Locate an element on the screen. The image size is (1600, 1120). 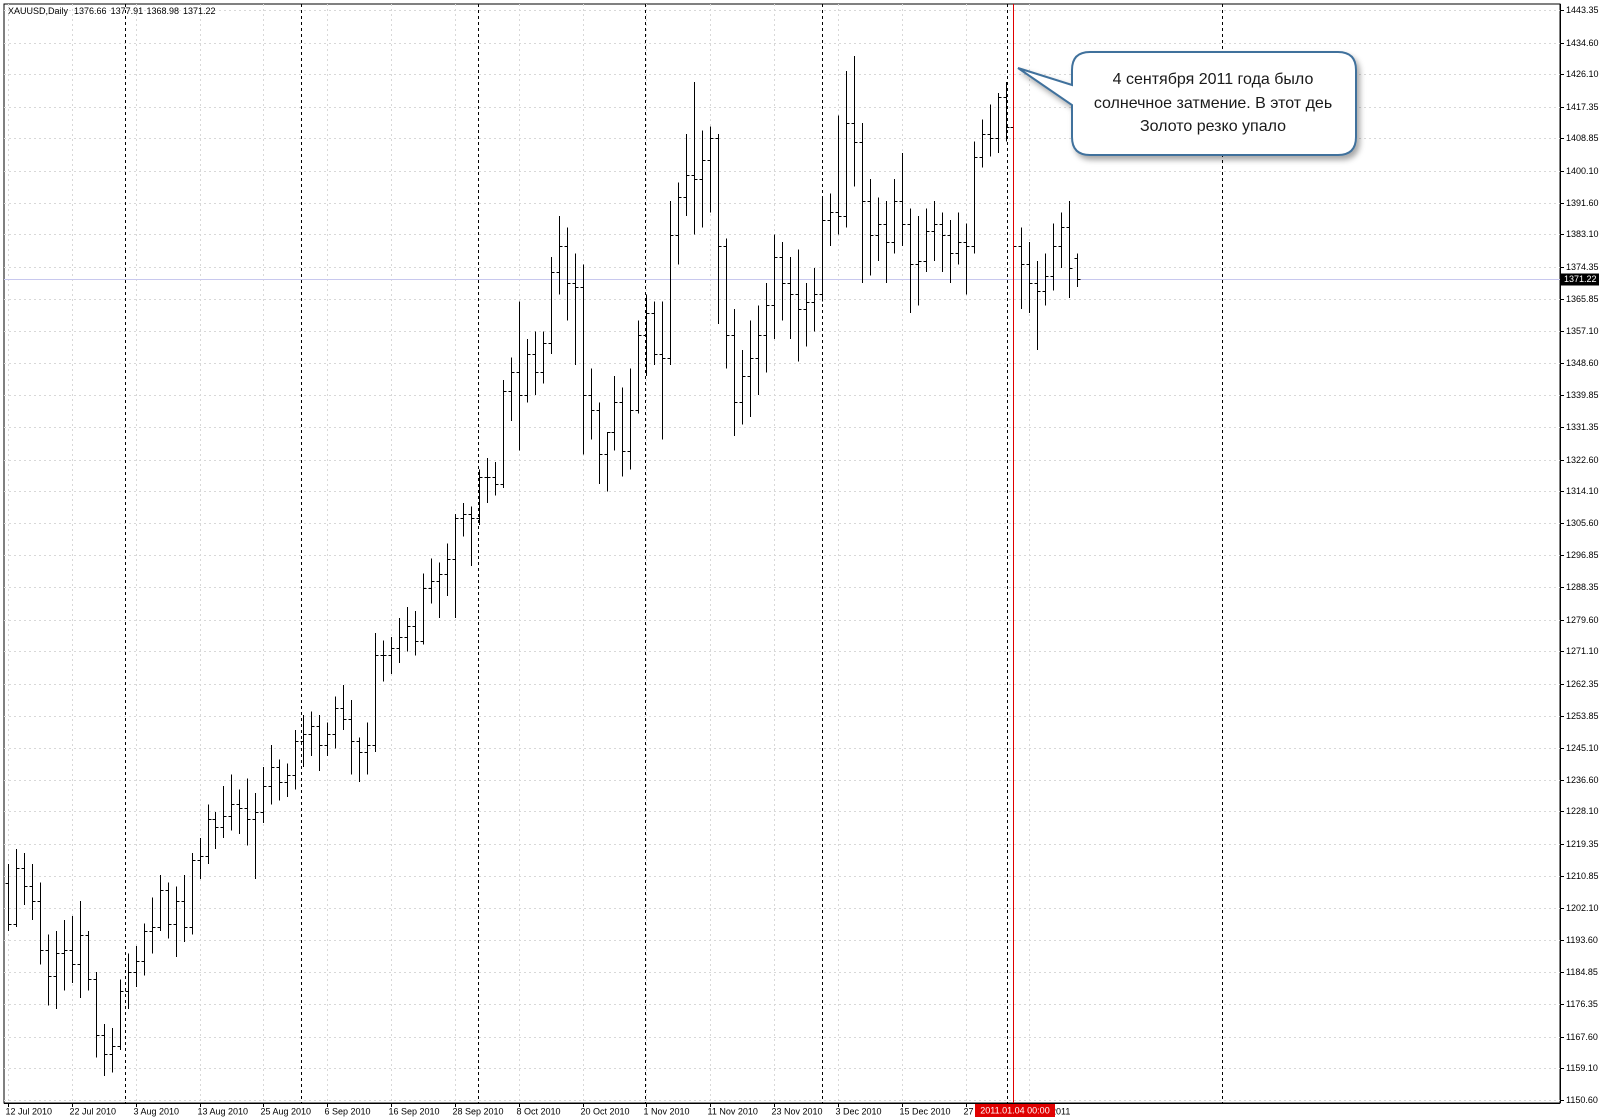
callout-line: Золото резко упало is located at coordinates (1213, 126).